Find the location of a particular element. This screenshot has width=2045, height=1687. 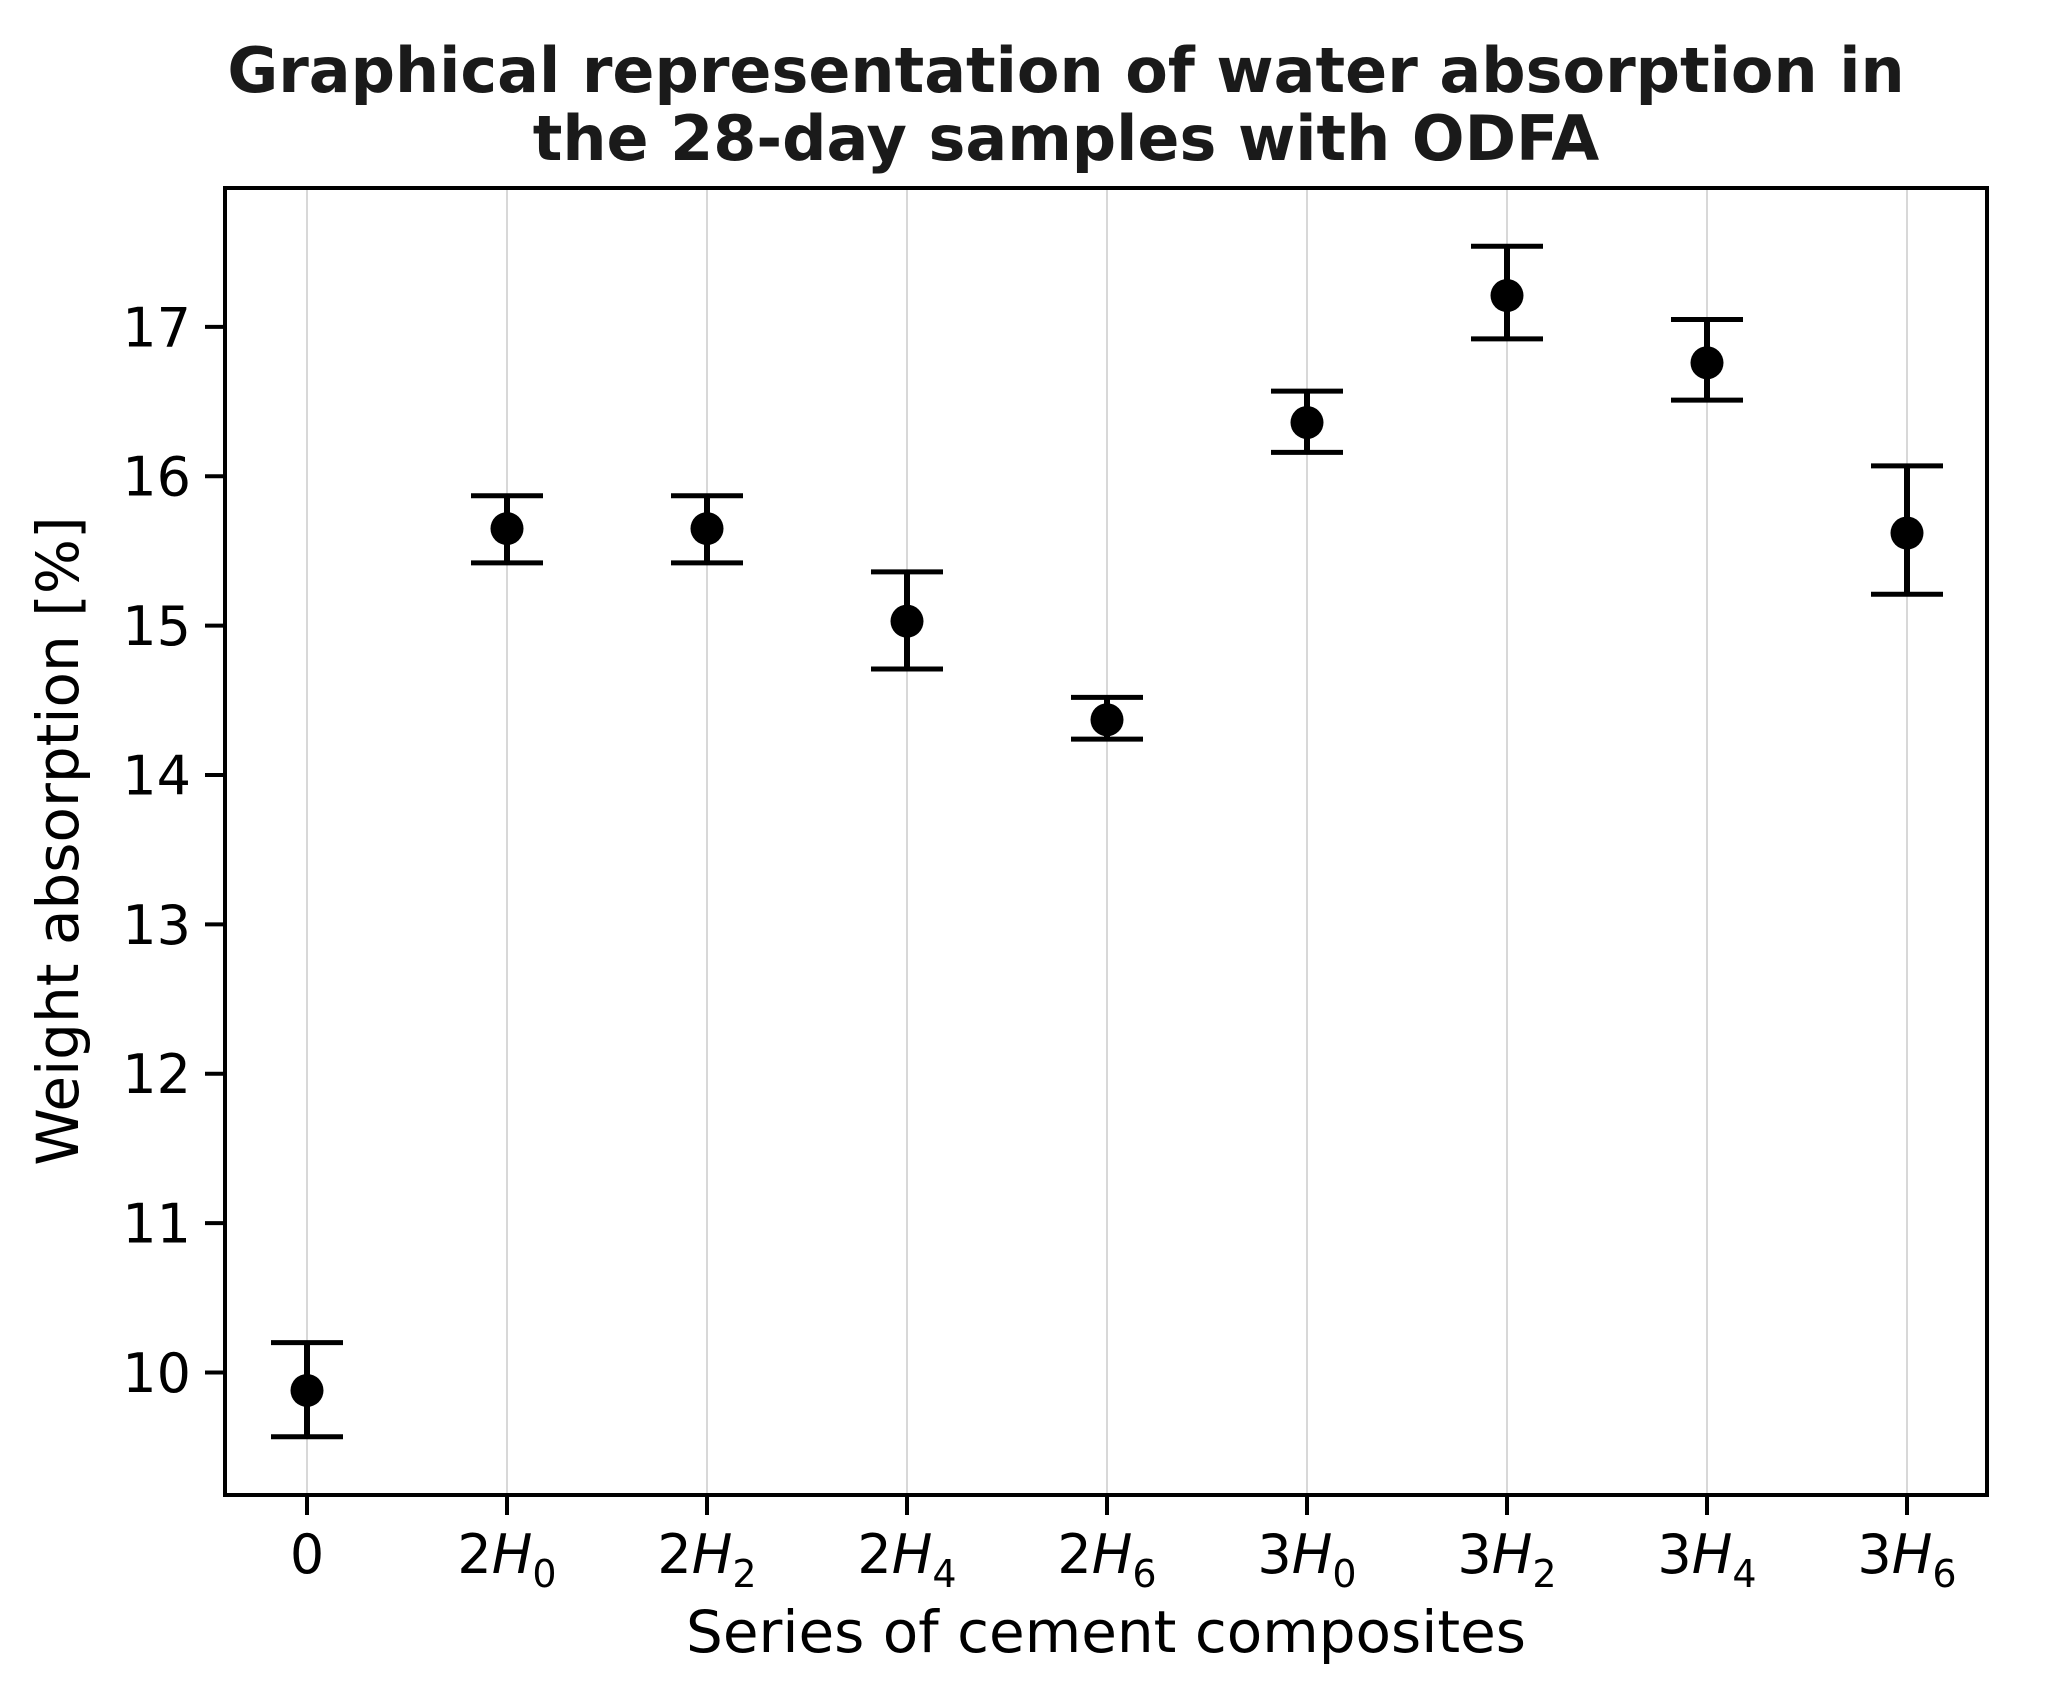

chart-title-line-2: the 28-day samples with ODFA is located at coordinates (1066, 138).